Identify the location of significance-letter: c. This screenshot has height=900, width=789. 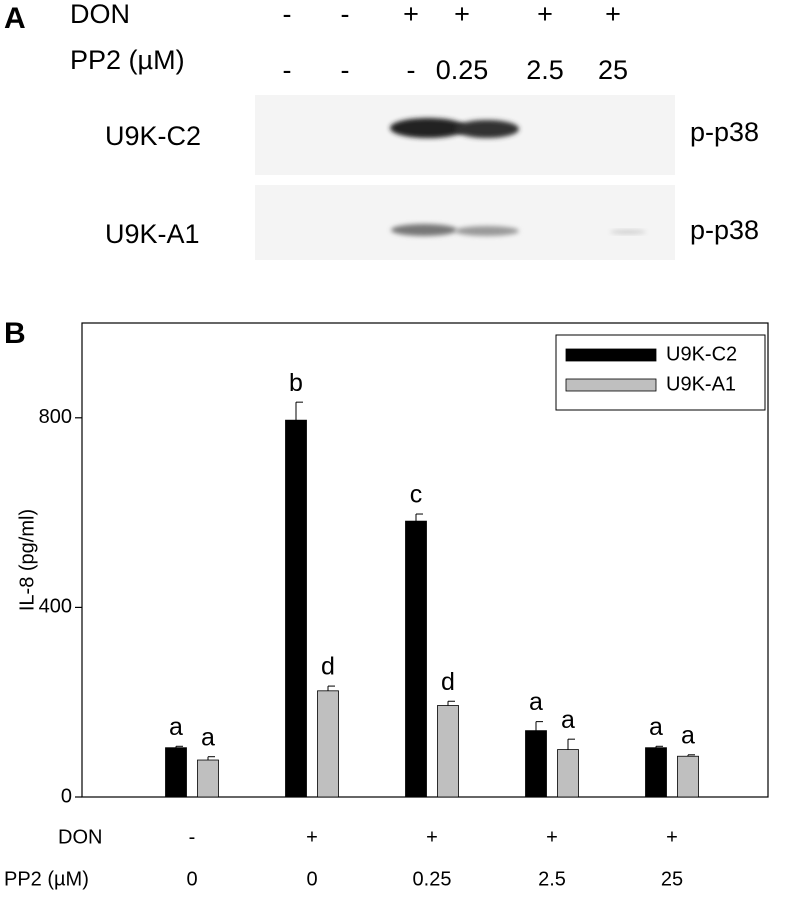
(416, 495).